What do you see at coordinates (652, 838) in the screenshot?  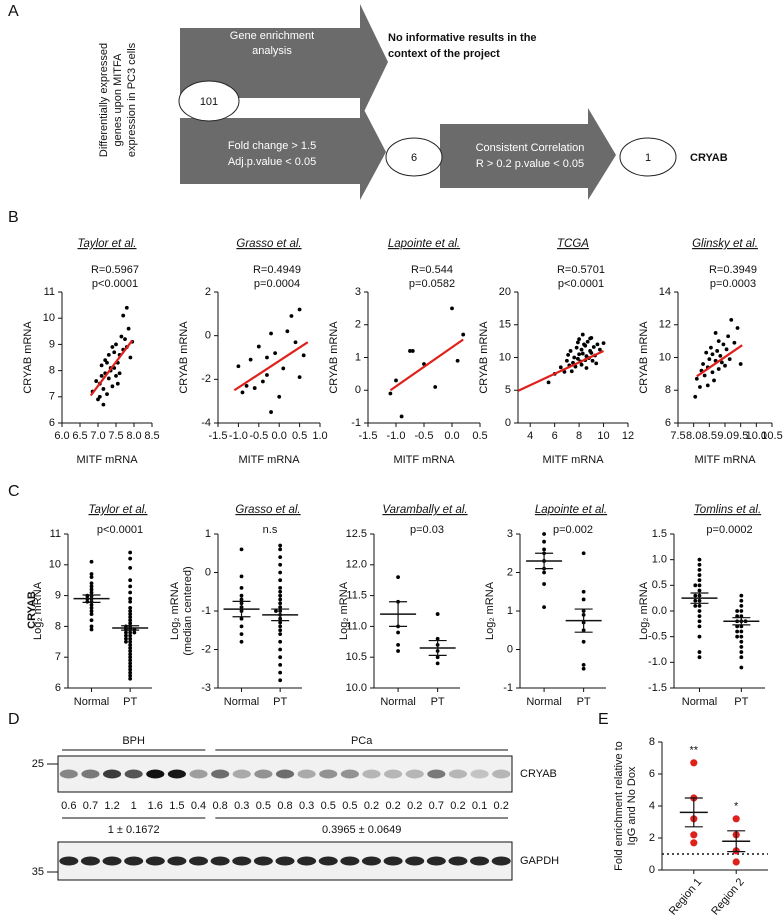 I see `y-tick-label: 2` at bounding box center [652, 838].